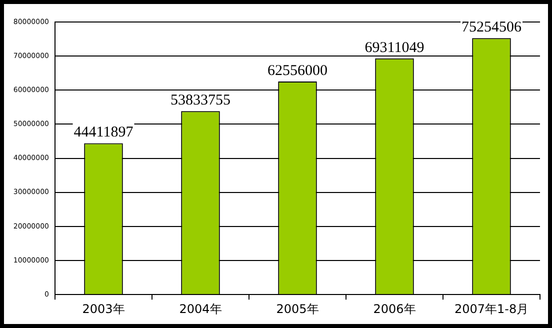 The image size is (552, 328). Describe the element at coordinates (103, 309) in the screenshot. I see `x-tick-label: 2003年` at that location.